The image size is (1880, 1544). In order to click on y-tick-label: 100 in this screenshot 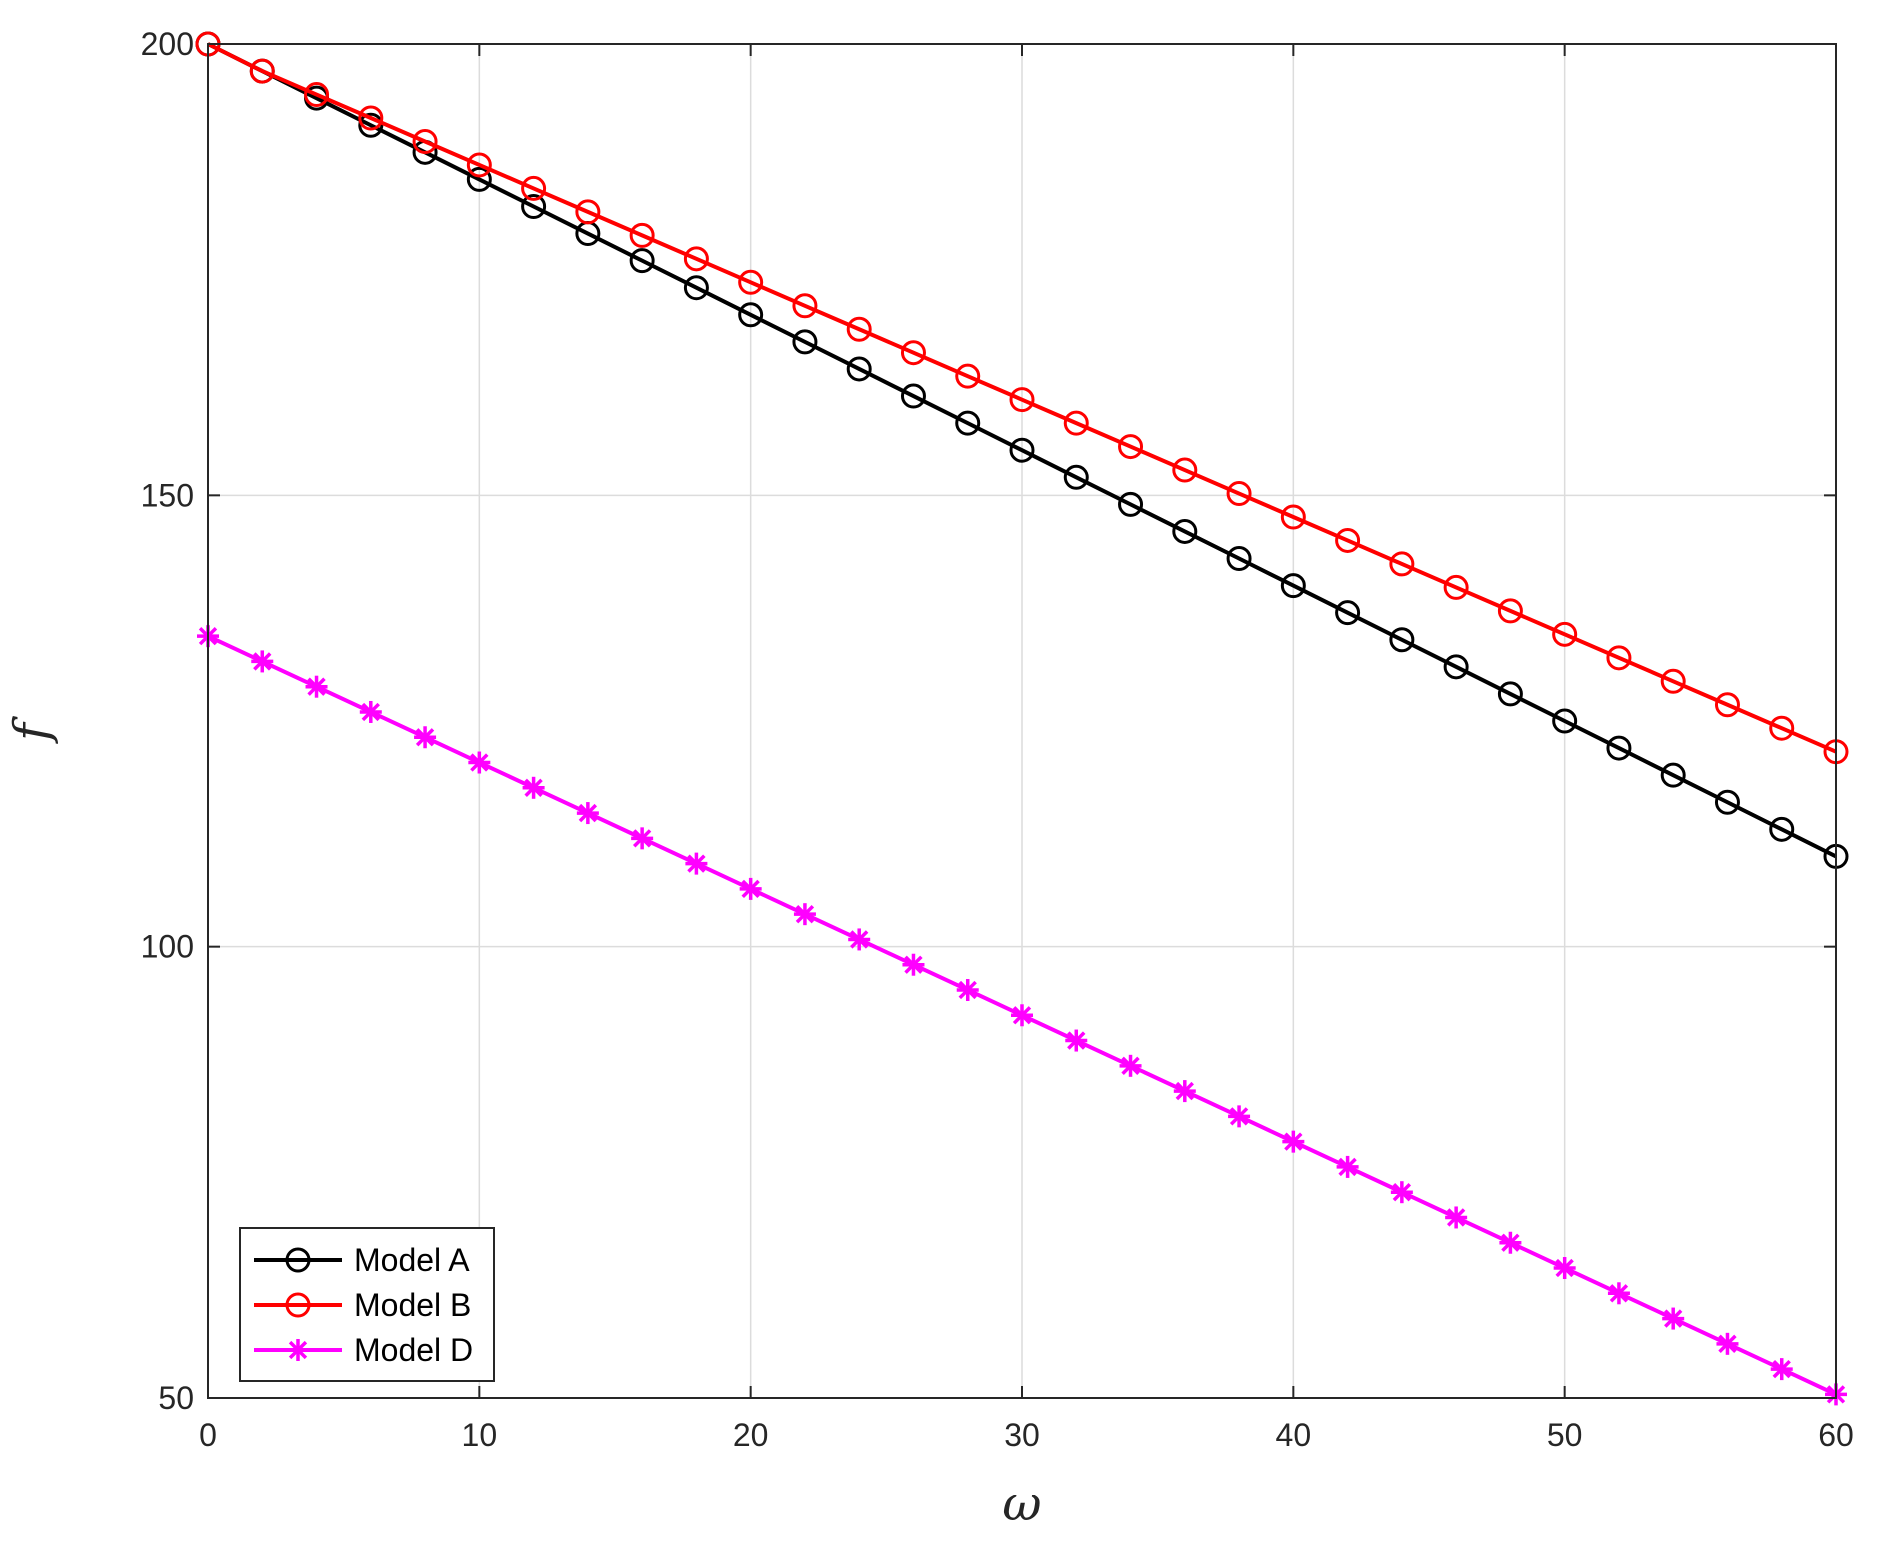, I will do `click(167, 947)`.